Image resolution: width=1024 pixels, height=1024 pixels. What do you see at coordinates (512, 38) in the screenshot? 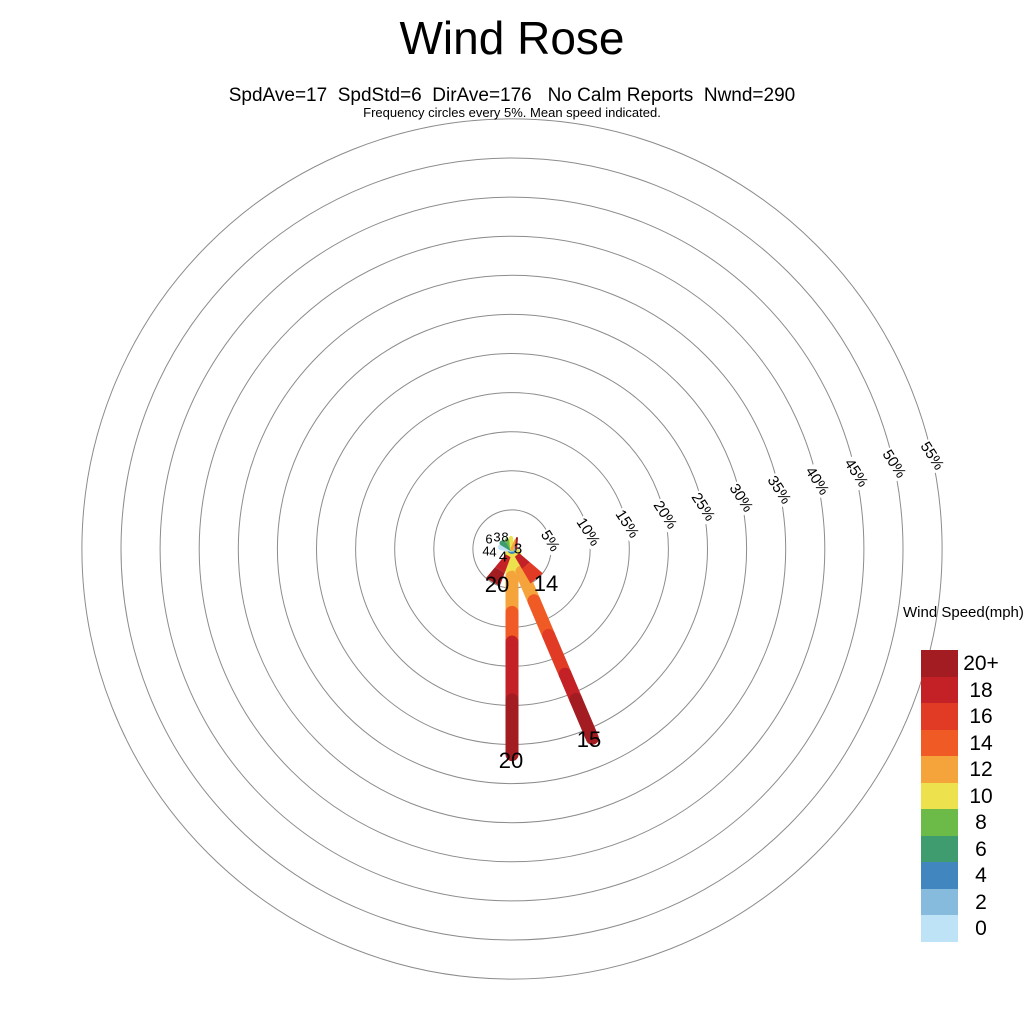
I see `page-title: Wind Rose` at bounding box center [512, 38].